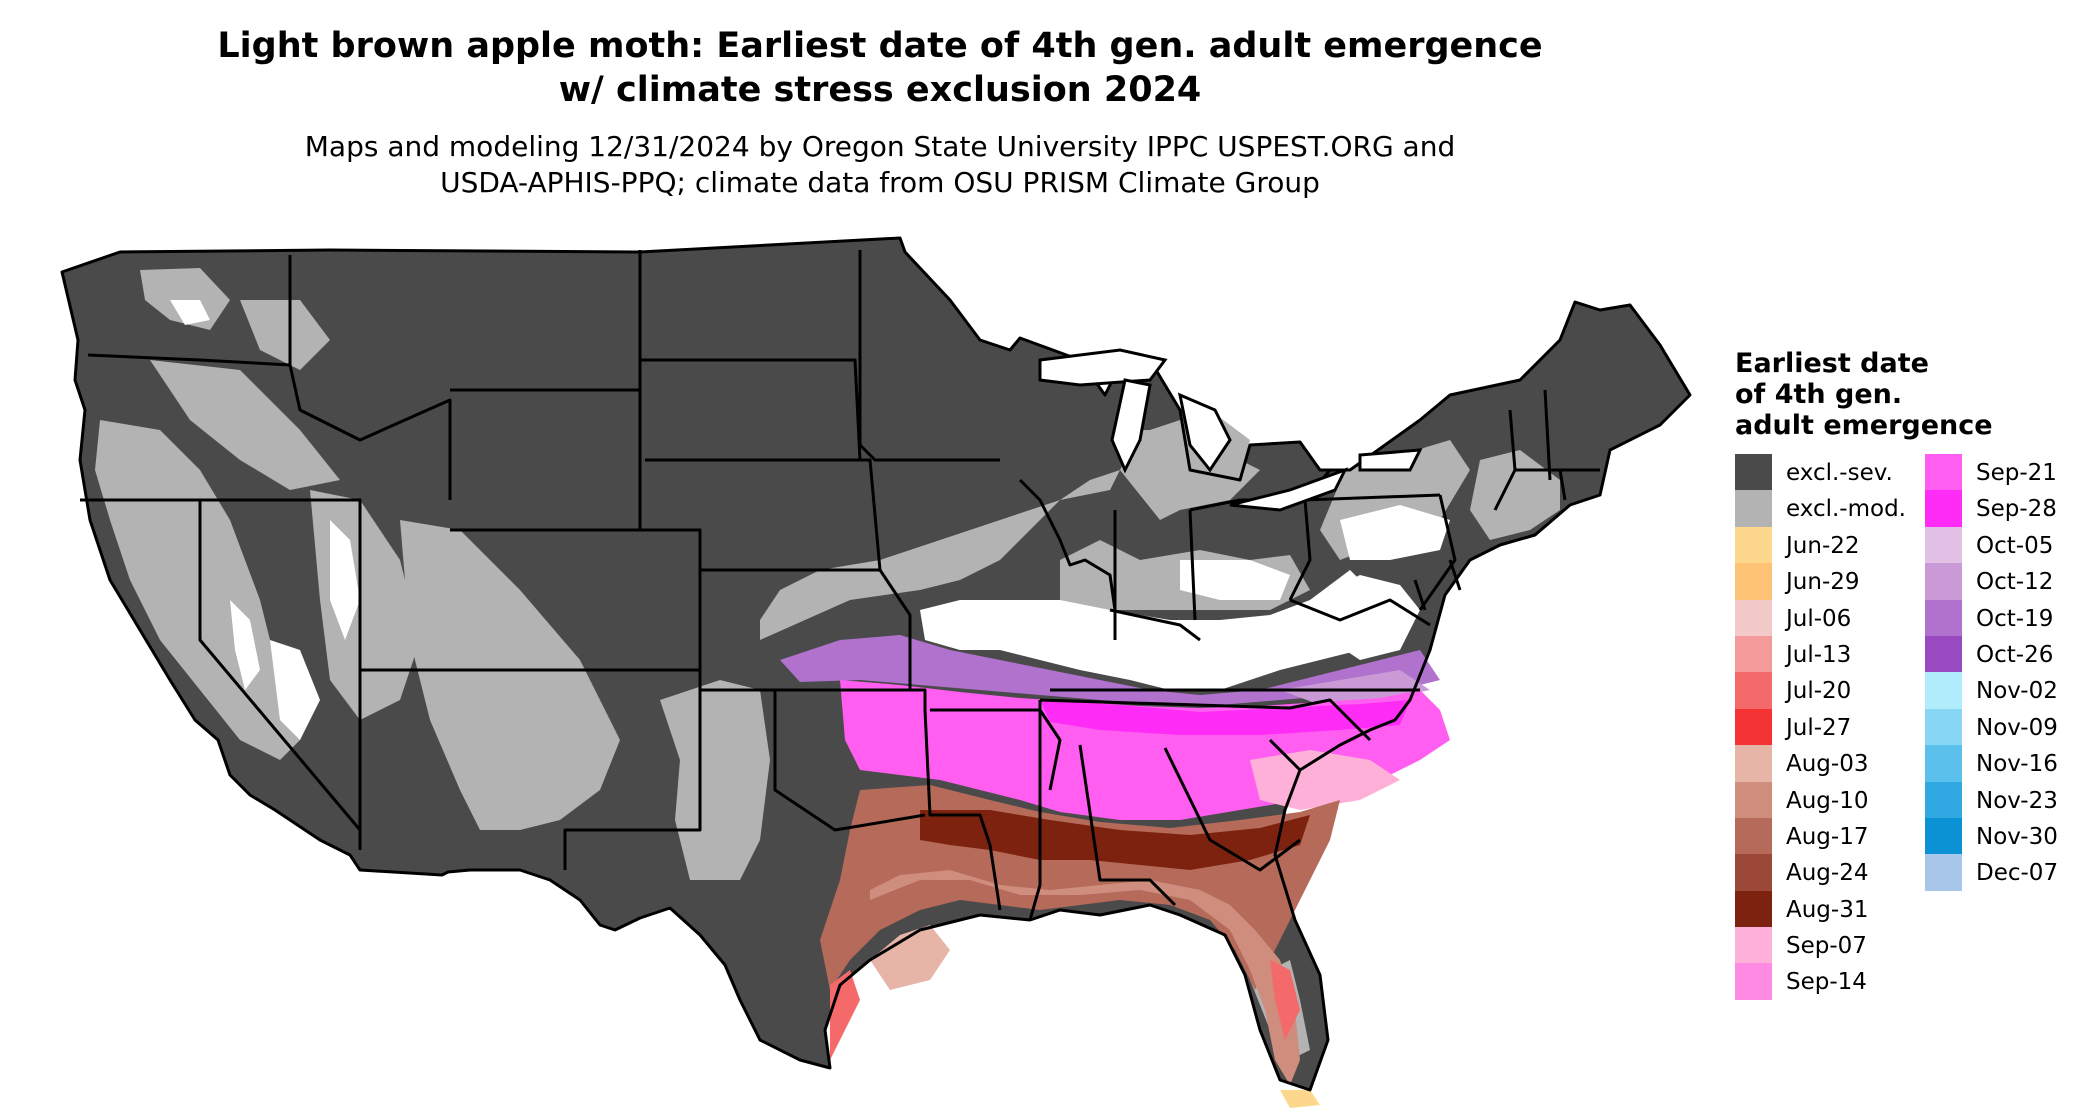  What do you see at coordinates (1827, 909) in the screenshot?
I see `legend-label: Aug-31` at bounding box center [1827, 909].